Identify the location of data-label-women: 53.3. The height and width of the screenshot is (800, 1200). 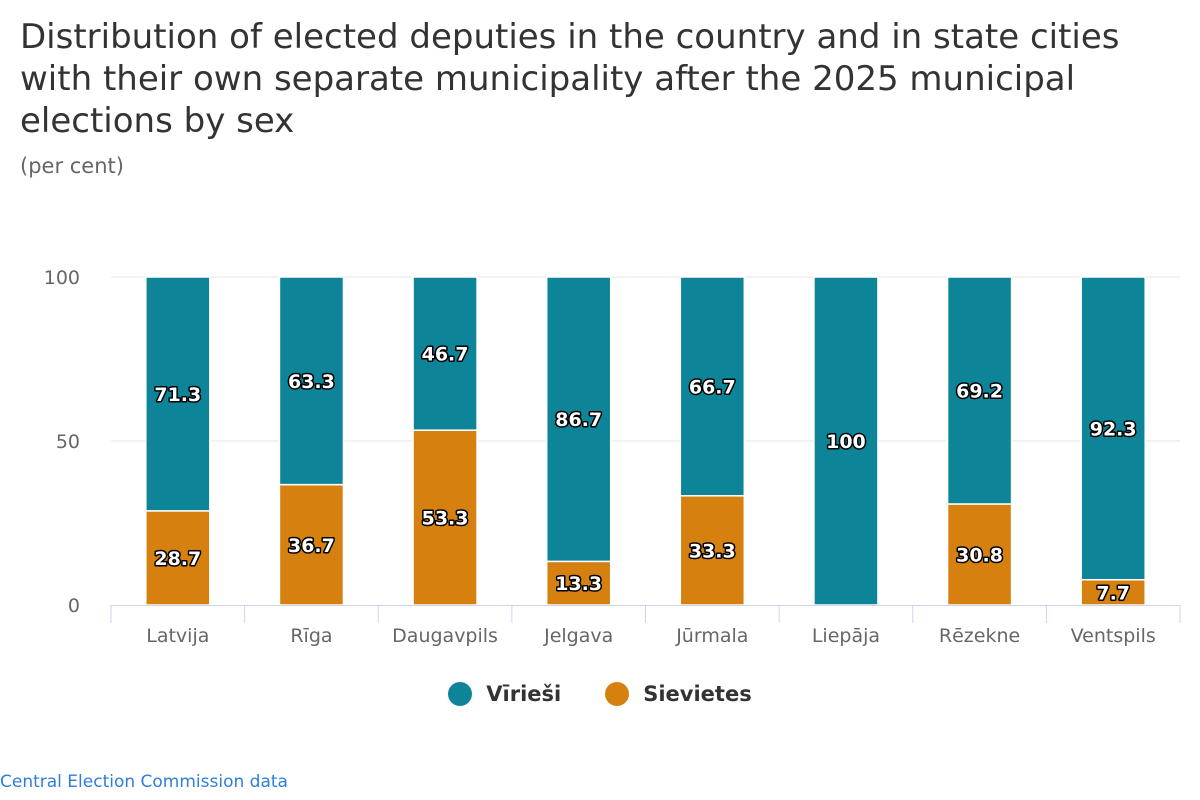
(445, 519).